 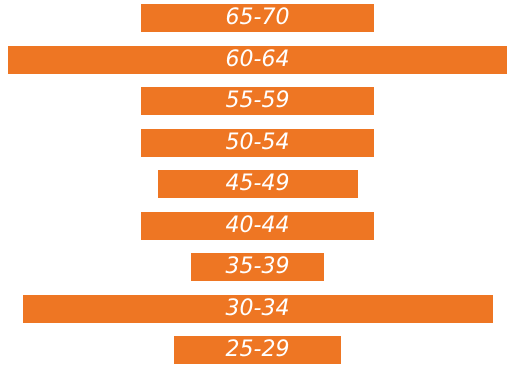 I want to click on bar-65-70: 65-70, so click(x=257, y=18).